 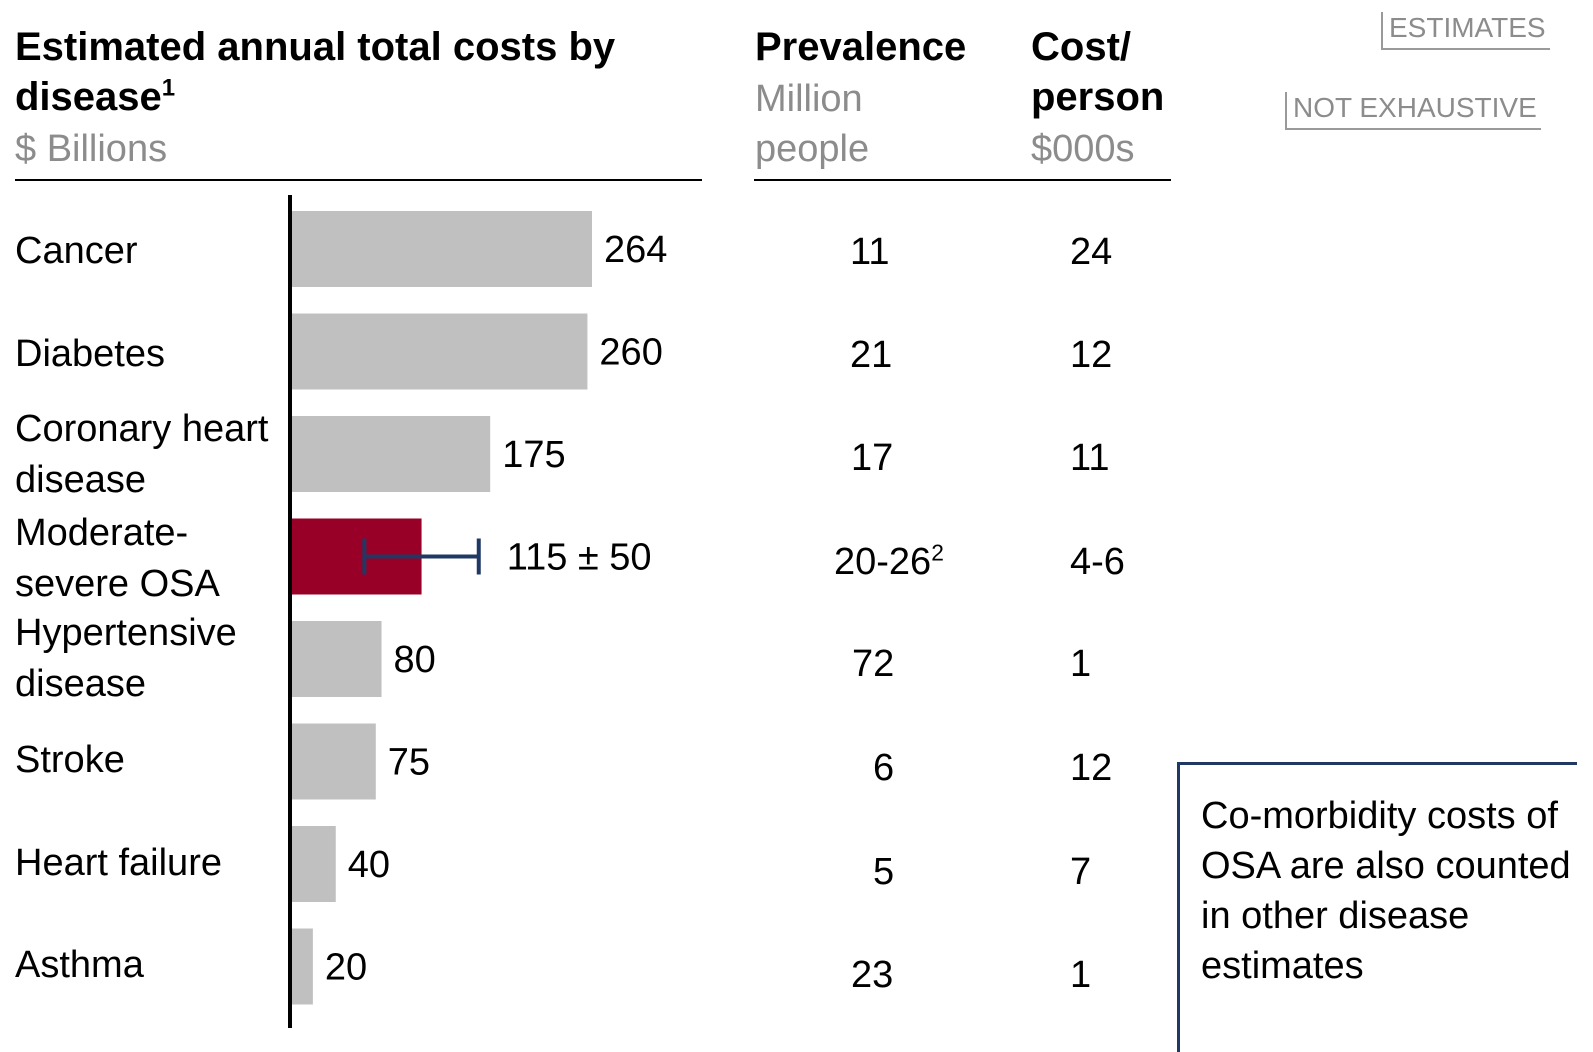 I want to click on bar-stroke, so click(x=333, y=761).